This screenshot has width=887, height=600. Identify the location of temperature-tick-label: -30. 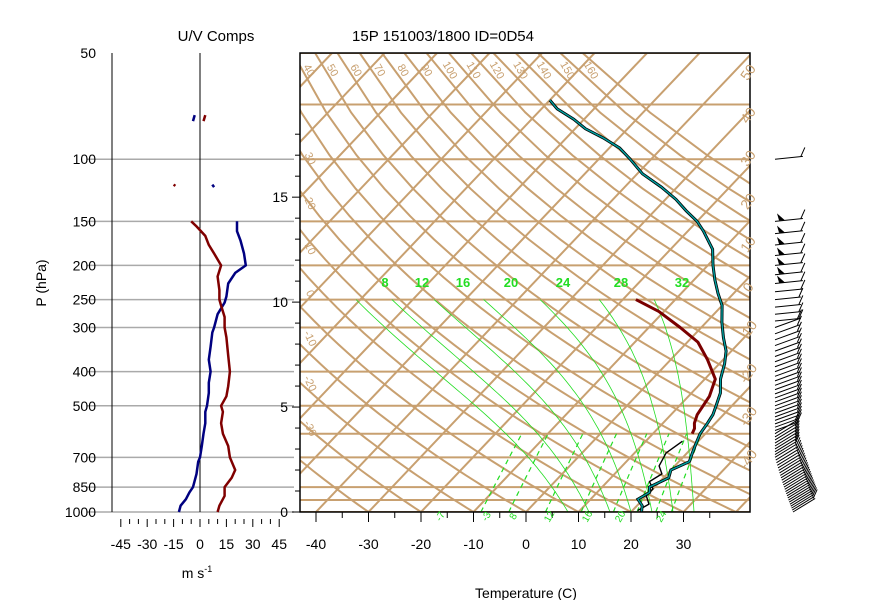
(368, 544).